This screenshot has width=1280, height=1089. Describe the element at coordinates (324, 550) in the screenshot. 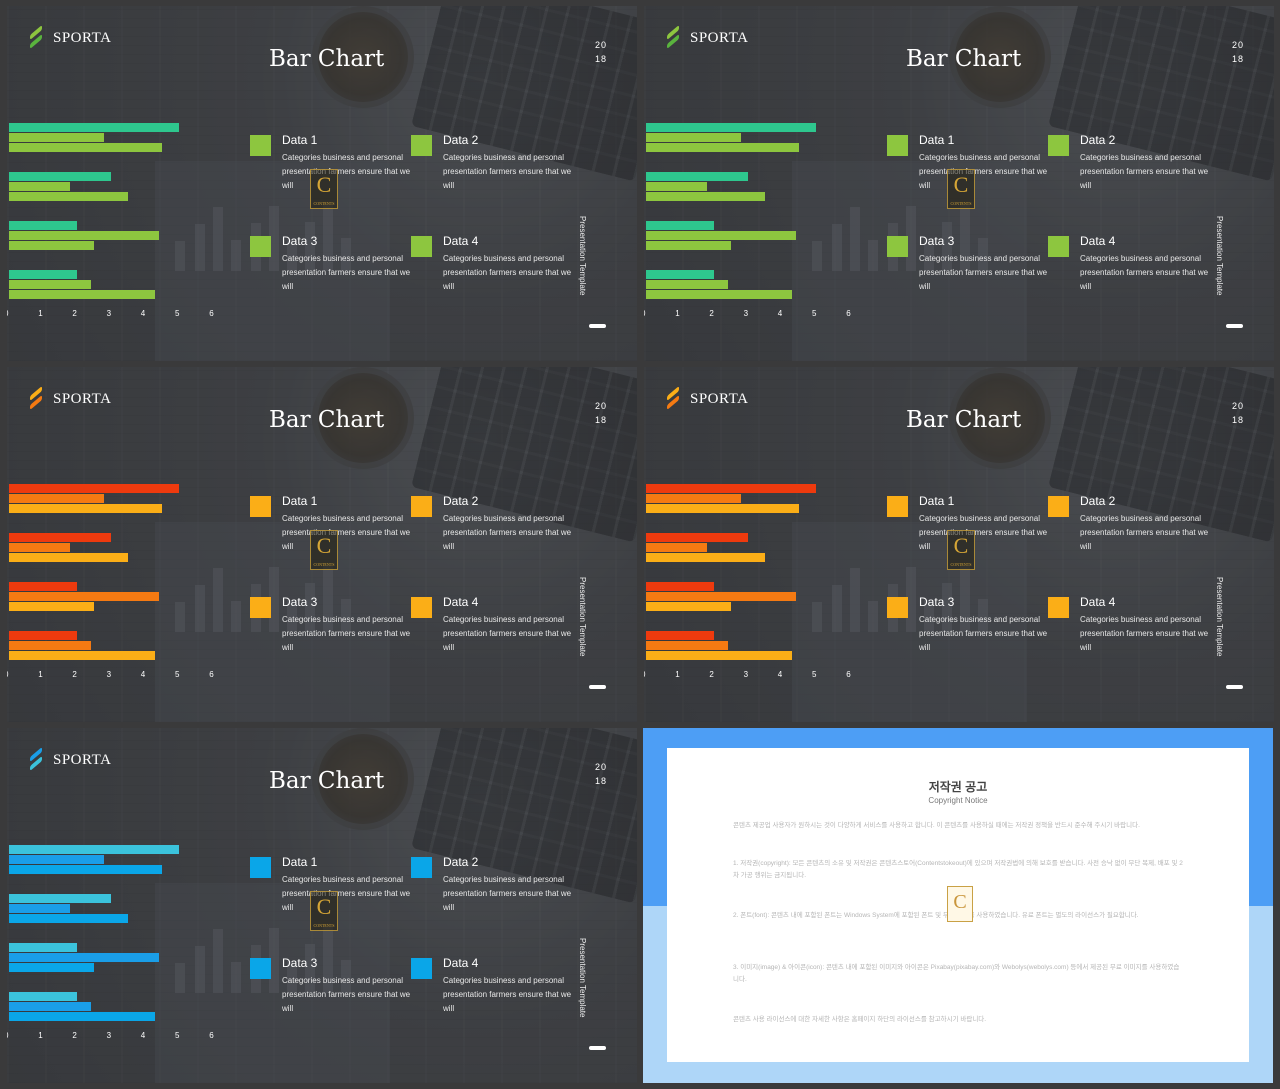

I see `watermark-logo-icon: C CONTENTS` at that location.